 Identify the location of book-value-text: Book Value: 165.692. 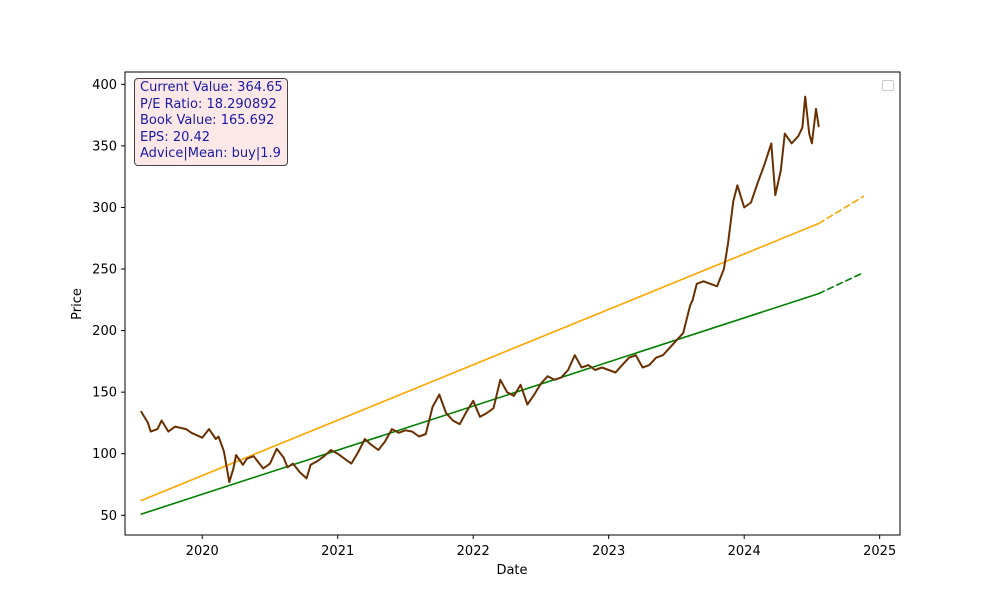
(207, 120).